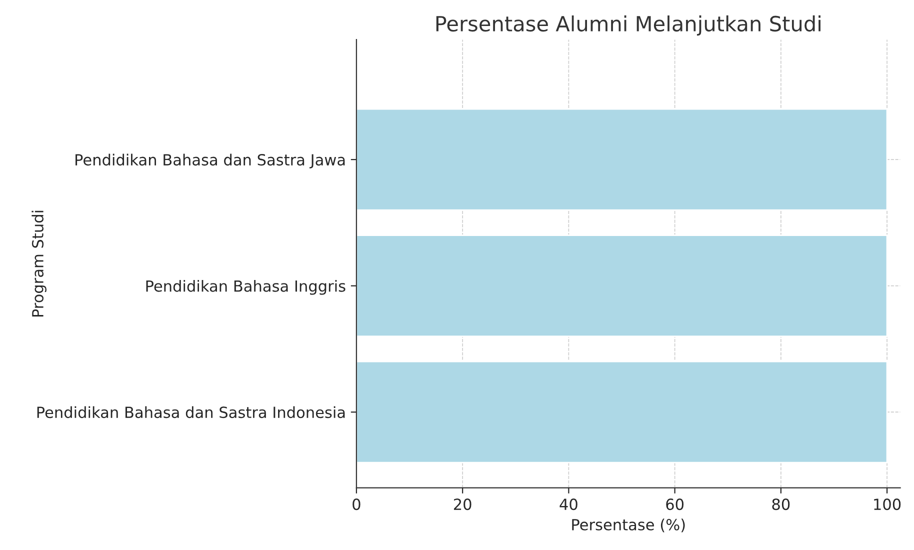  I want to click on x-tick-label: 40, so click(569, 504).